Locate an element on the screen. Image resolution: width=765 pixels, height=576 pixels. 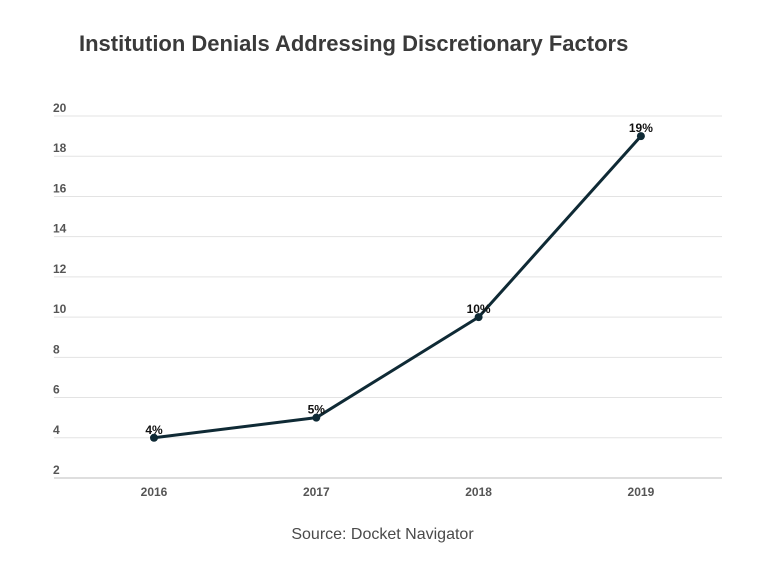
chart-source: Source: Docket Navigator is located at coordinates (382, 534).